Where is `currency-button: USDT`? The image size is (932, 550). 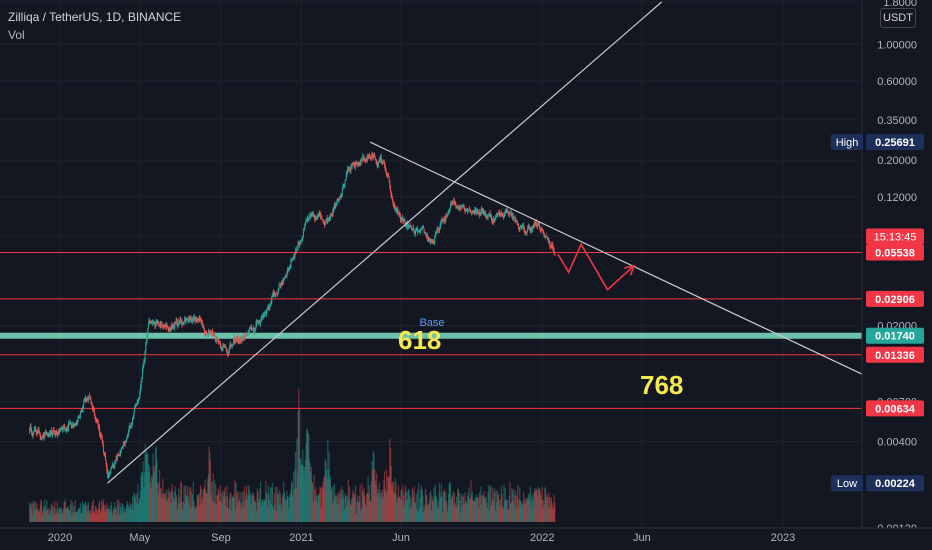
currency-button: USDT is located at coordinates (898, 18).